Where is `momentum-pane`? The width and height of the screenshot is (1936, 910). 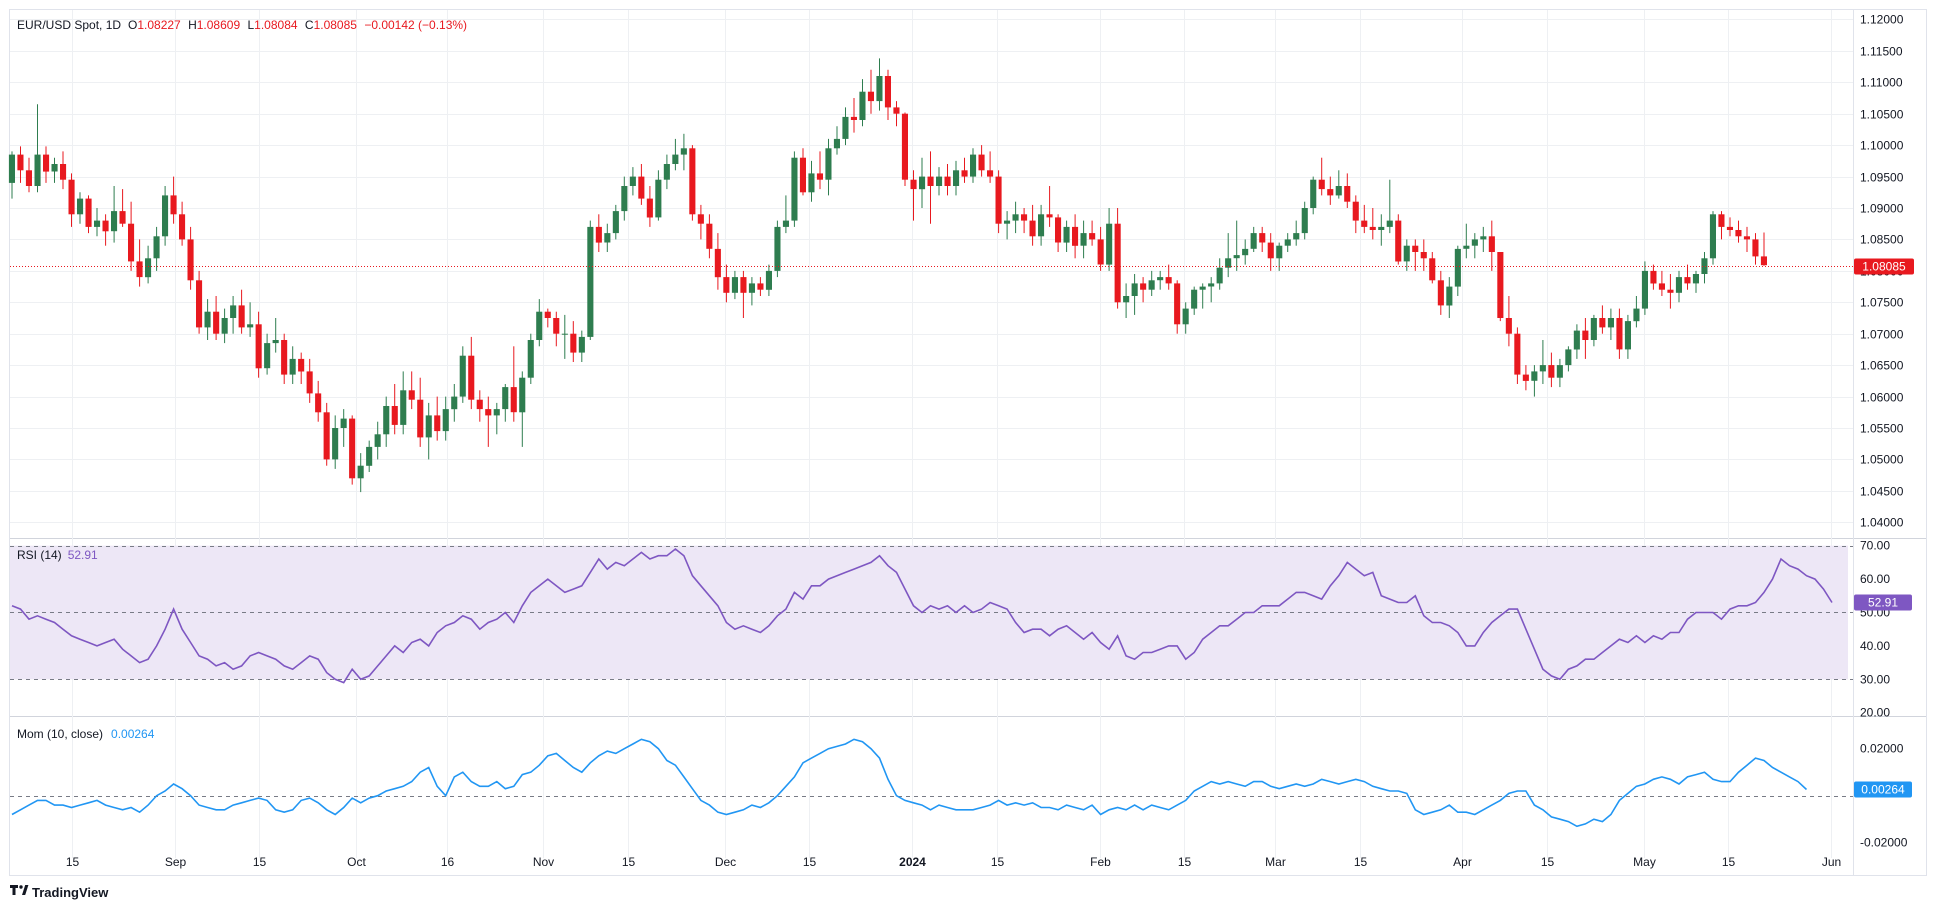 momentum-pane is located at coordinates (931, 783).